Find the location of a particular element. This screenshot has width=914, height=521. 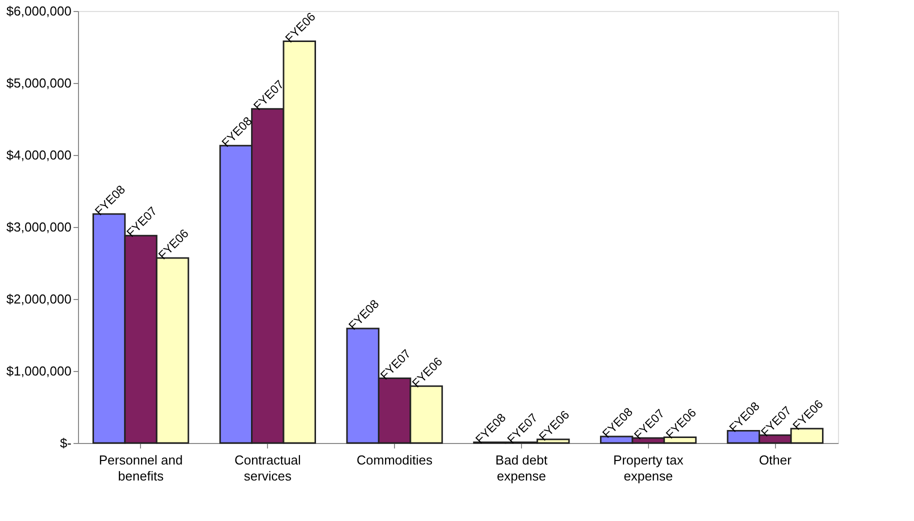

x-tick-label: Personnel and benefits is located at coordinates (140, 468).